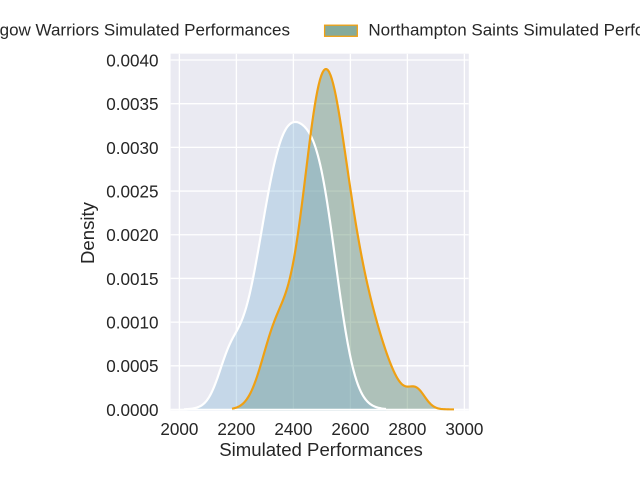 The image size is (640, 480). Describe the element at coordinates (464, 429) in the screenshot. I see `svg-text: 3000` at that location.